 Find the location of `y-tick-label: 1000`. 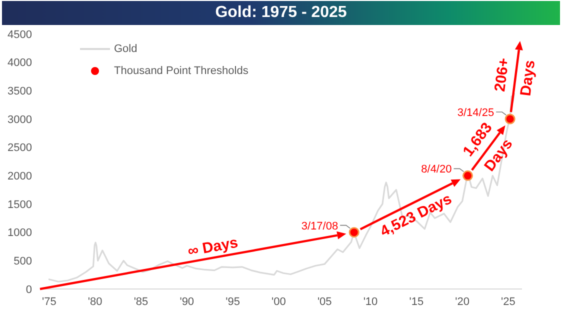

y-tick-label: 1000 is located at coordinates (20, 233).